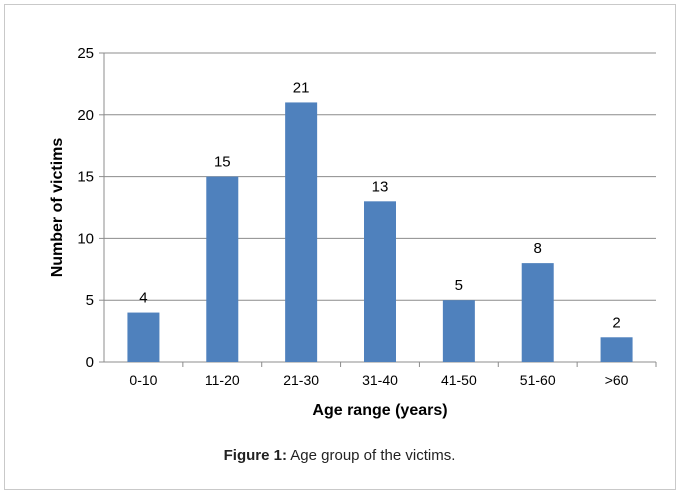  Describe the element at coordinates (90, 362) in the screenshot. I see `y-tick-label: 0` at that location.